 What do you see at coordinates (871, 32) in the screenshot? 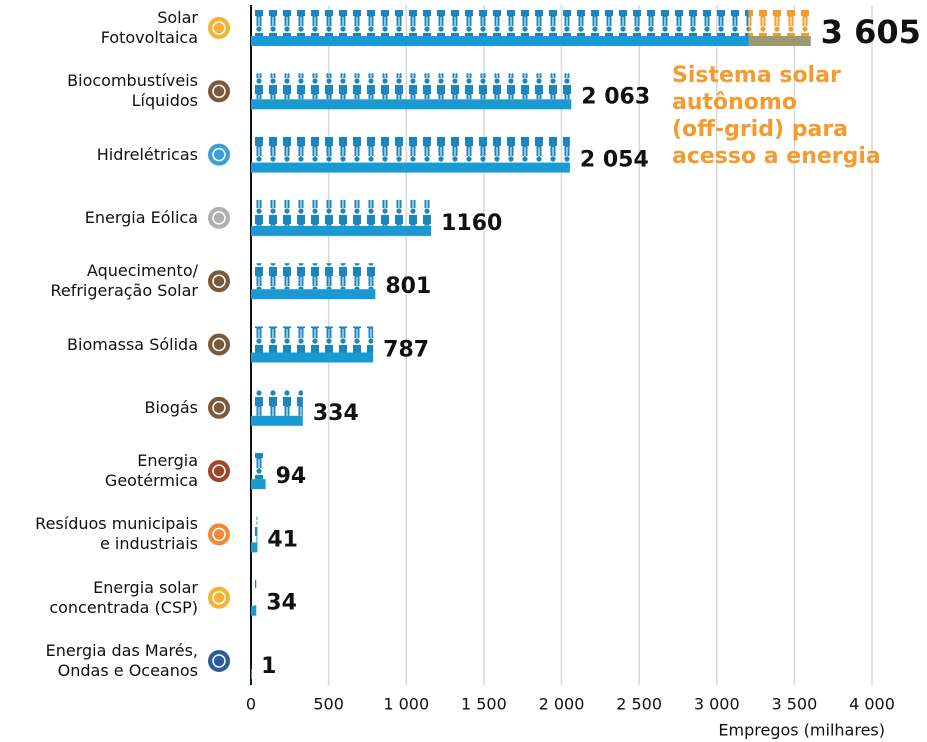
I see `value-label: 3 605` at bounding box center [871, 32].